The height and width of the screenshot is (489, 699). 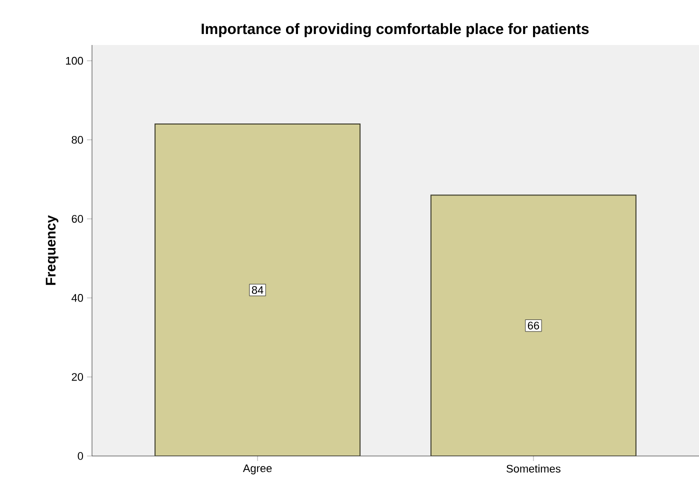 What do you see at coordinates (534, 326) in the screenshot?
I see `data-label: 66` at bounding box center [534, 326].